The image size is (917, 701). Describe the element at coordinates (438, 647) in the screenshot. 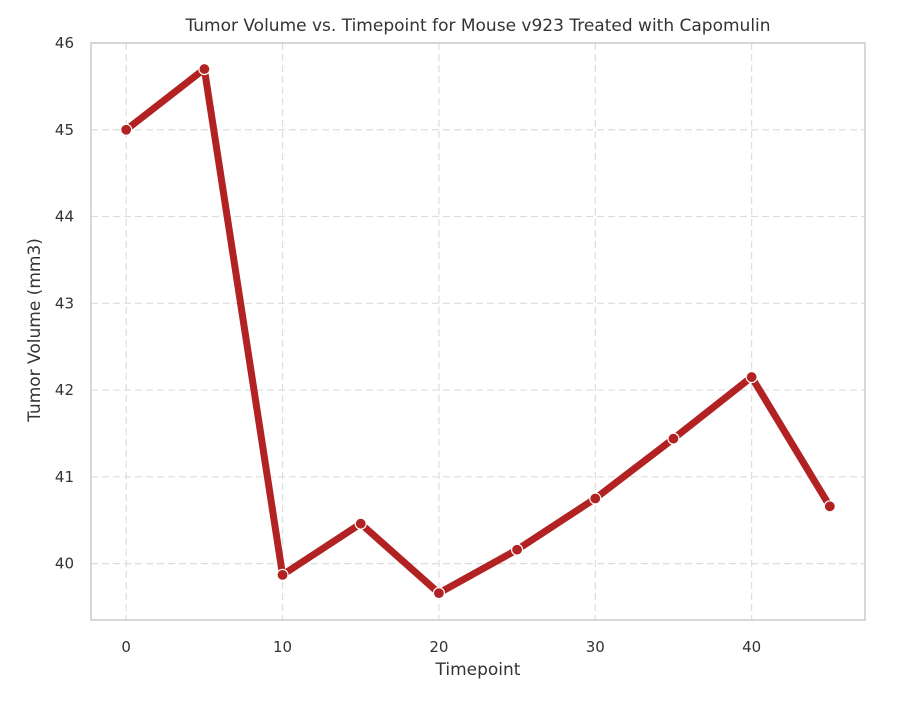

I see `x-tick-label: 20` at that location.